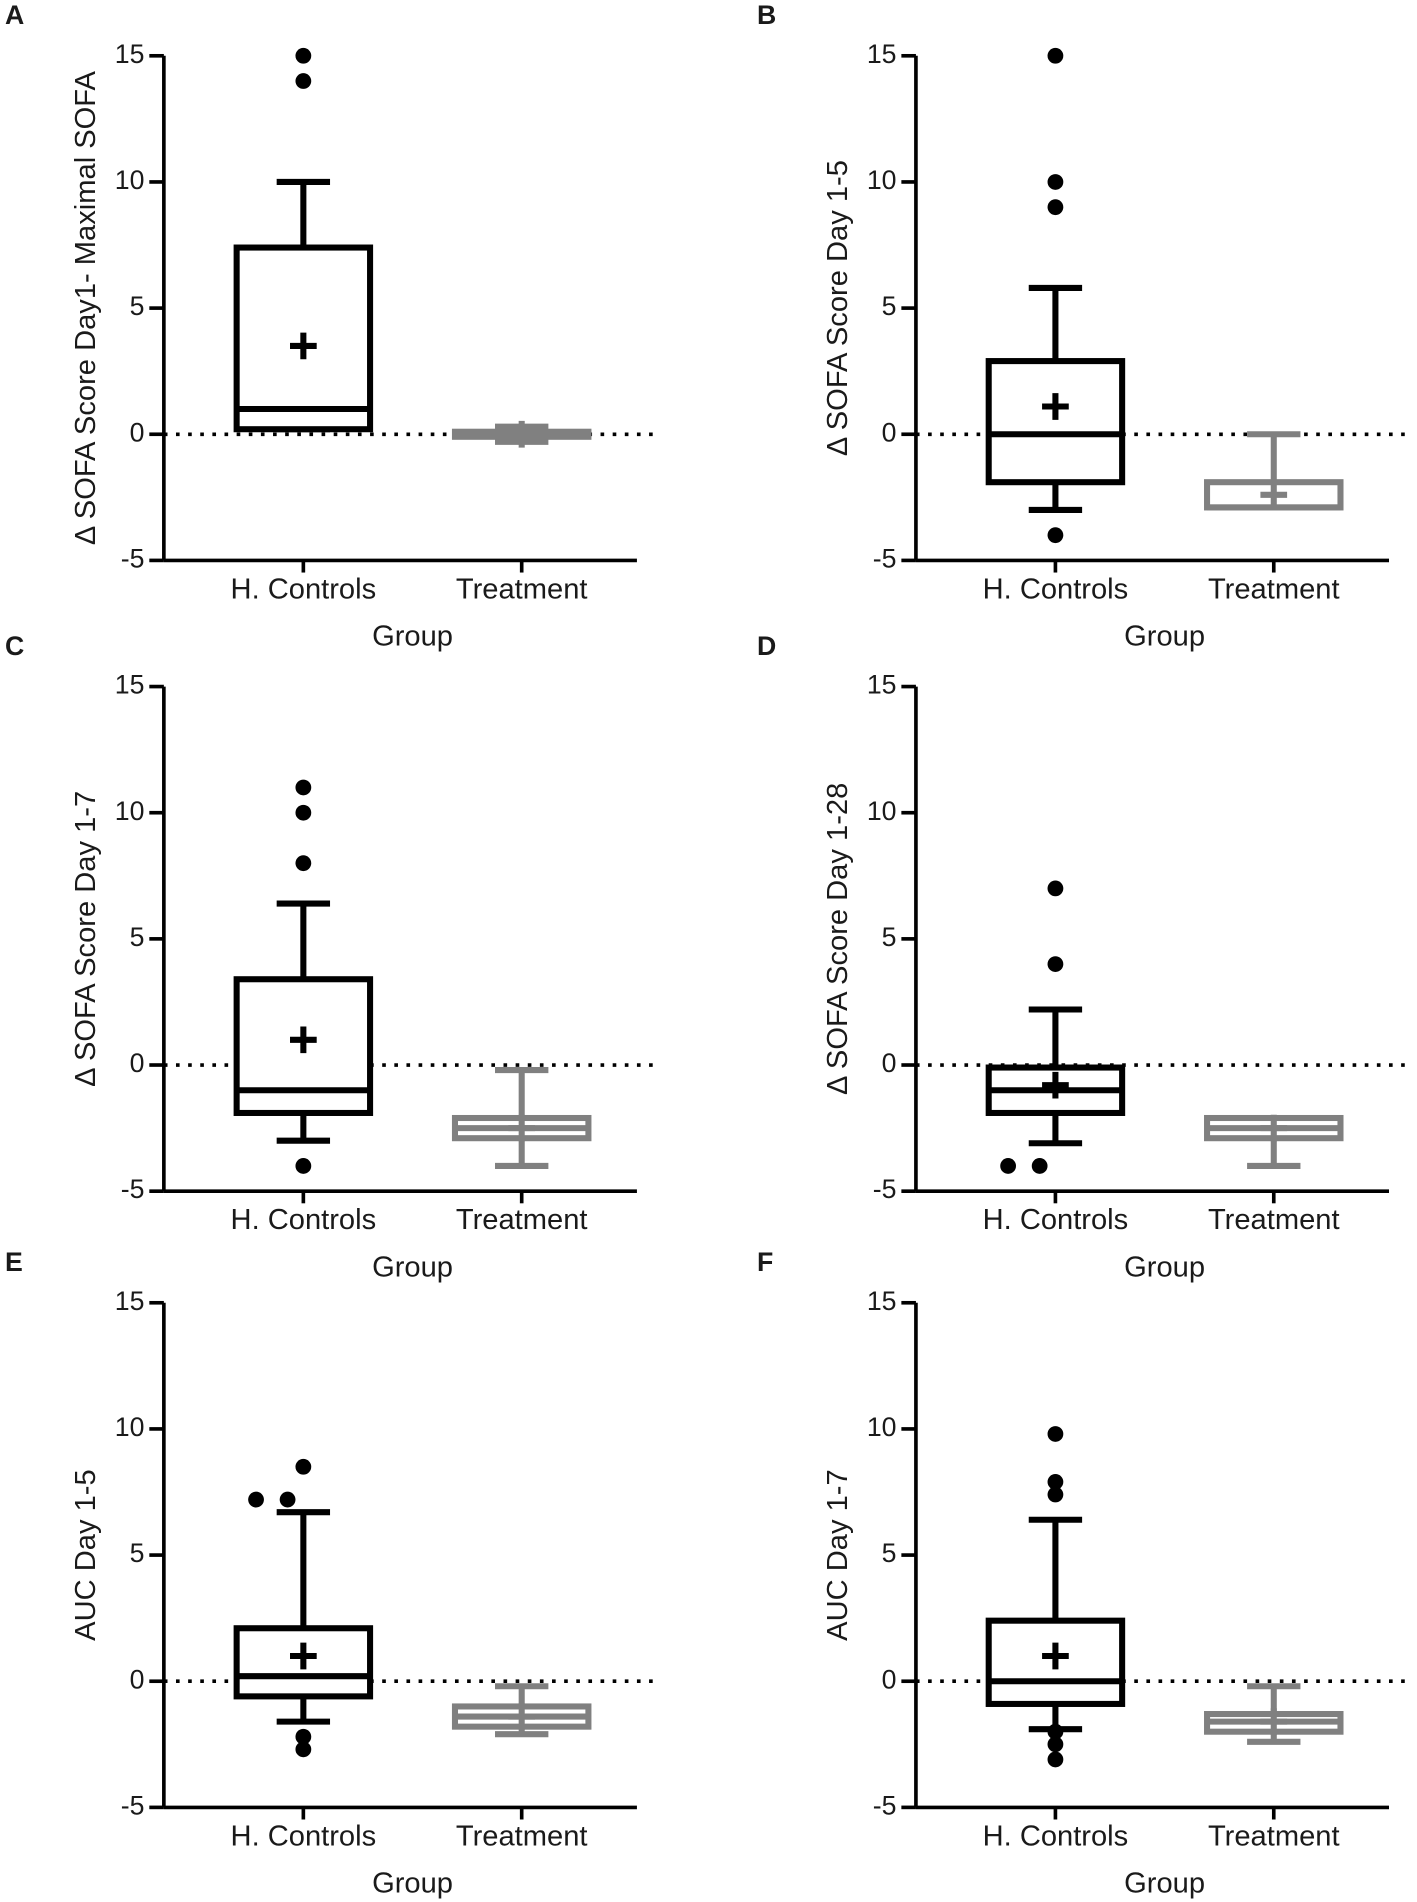 The image size is (1417, 1902). Describe the element at coordinates (14, 646) in the screenshot. I see `panel-label: C` at that location.